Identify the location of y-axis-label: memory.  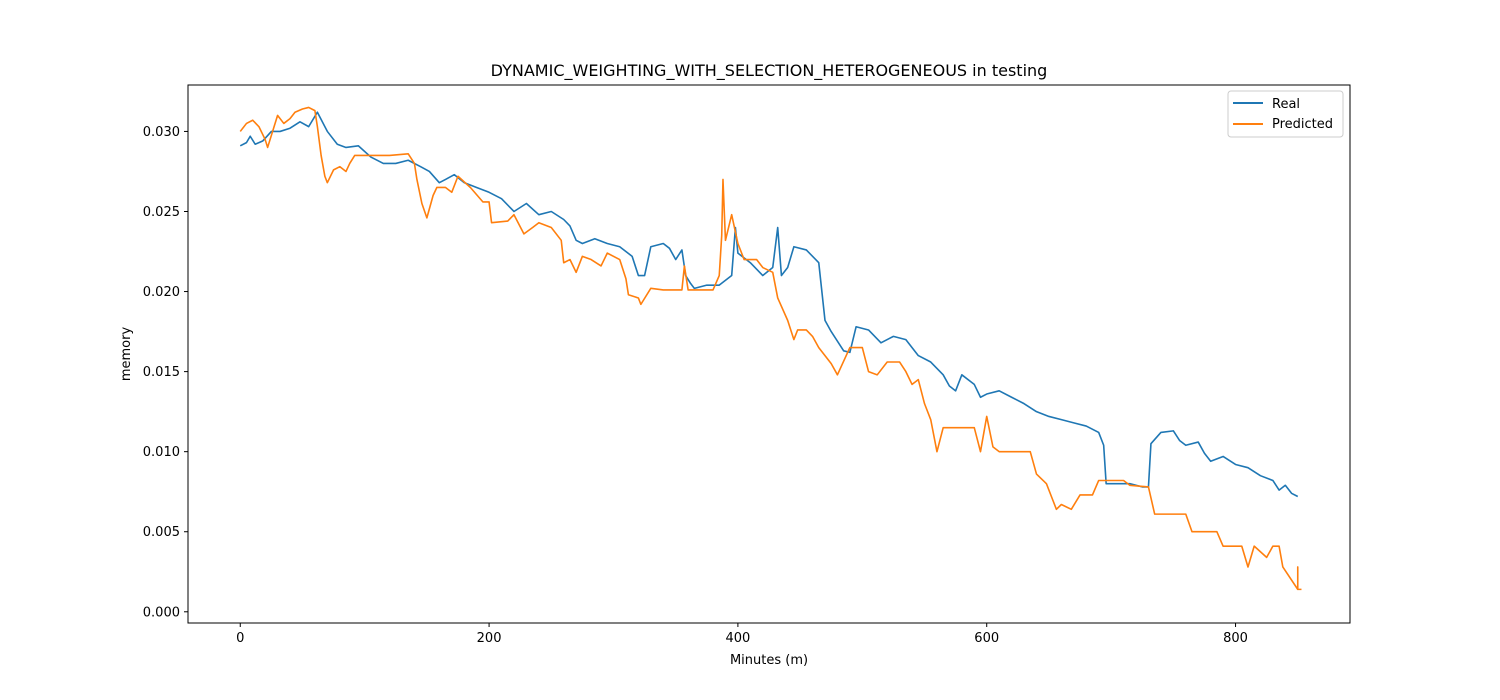
(126, 354).